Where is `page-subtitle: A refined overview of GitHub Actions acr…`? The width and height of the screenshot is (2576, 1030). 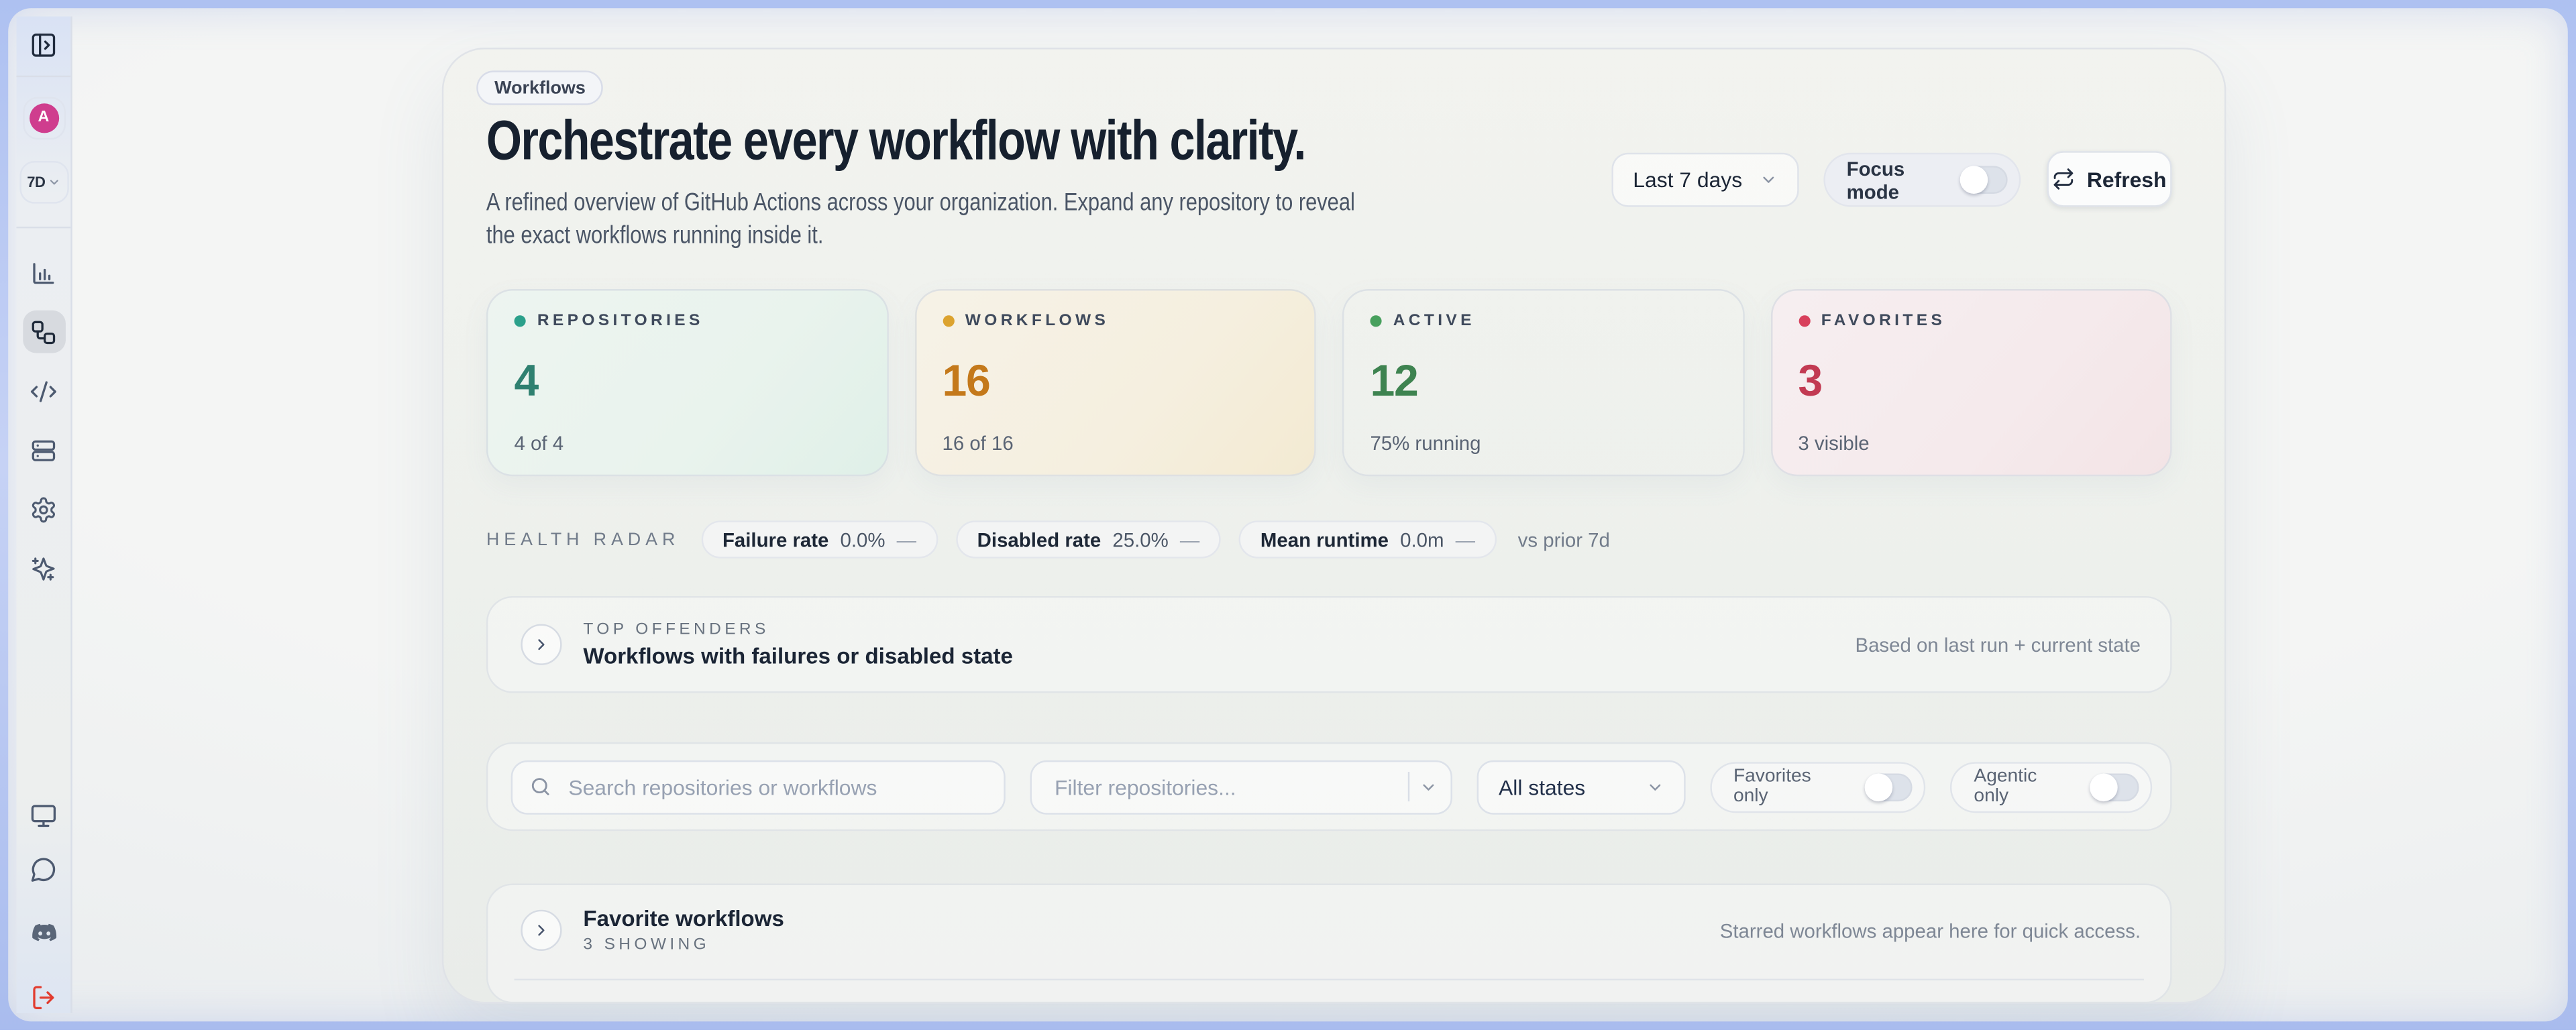 page-subtitle: A refined overview of GitHub Actions acr… is located at coordinates (920, 218).